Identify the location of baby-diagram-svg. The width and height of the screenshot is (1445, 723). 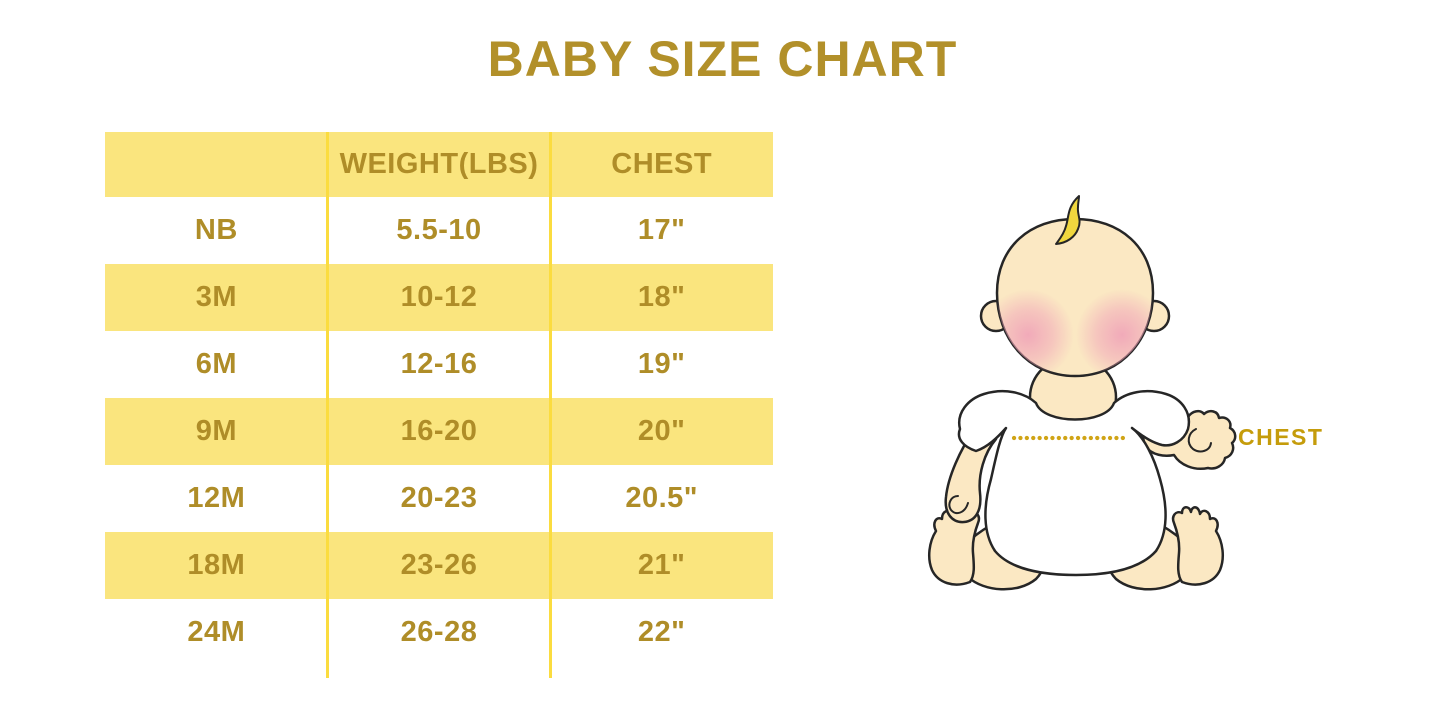
(1082, 393).